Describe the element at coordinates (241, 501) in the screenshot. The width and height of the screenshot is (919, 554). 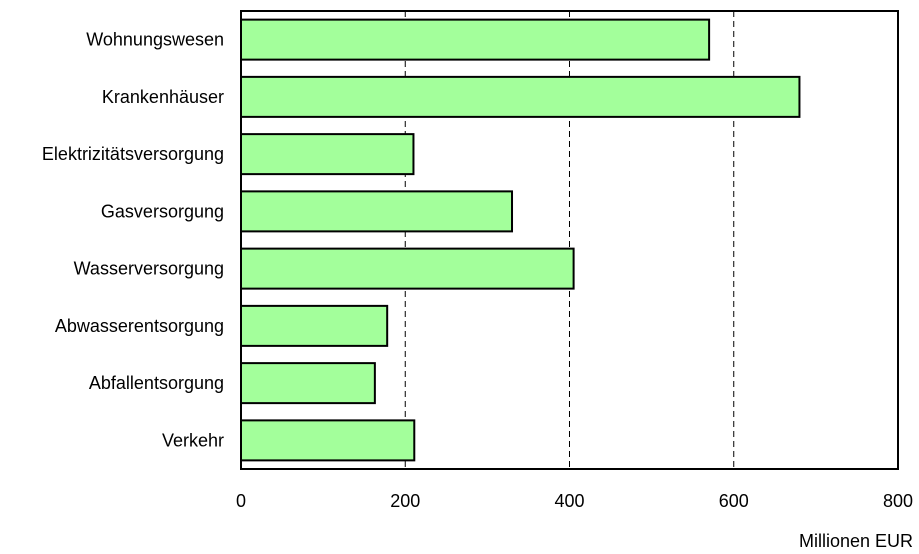
I see `x-tick-label-0: 0` at that location.